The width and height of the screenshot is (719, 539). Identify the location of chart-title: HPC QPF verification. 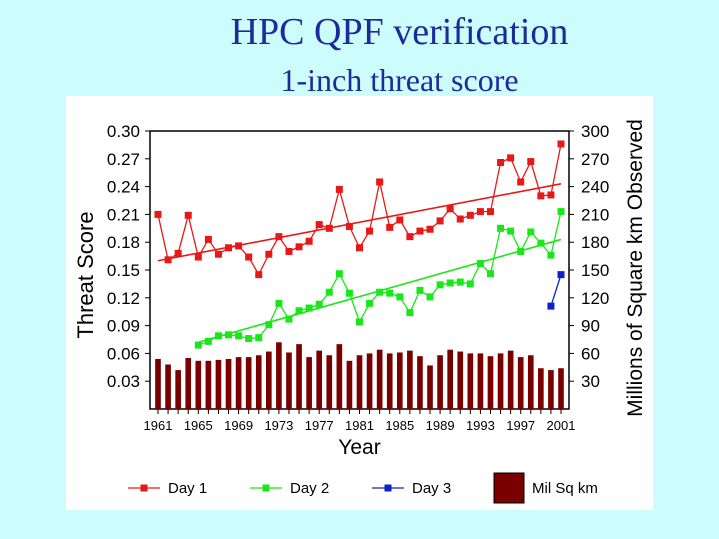
(399, 32).